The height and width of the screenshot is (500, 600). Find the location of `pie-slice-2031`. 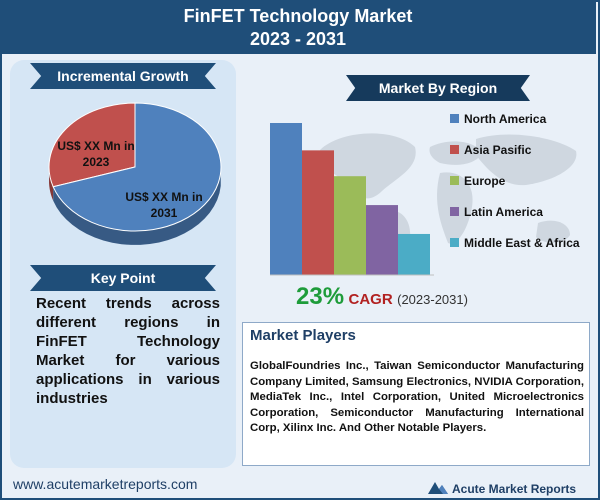

pie-slice-2031 is located at coordinates (137, 167).